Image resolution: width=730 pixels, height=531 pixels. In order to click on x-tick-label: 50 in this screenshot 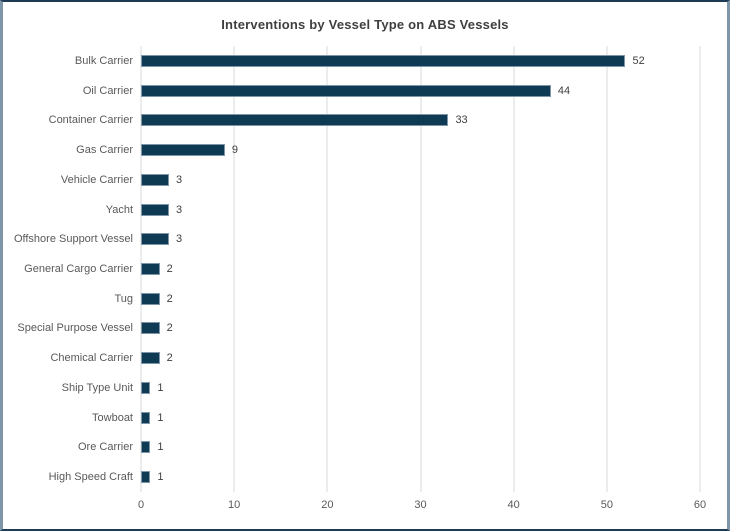, I will do `click(606, 505)`.